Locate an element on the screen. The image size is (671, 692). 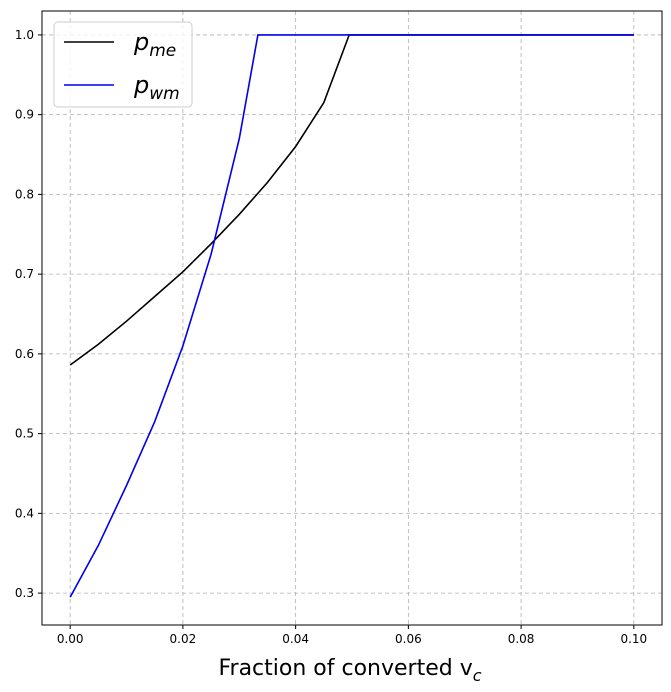
y-tick-label: 0.7 is located at coordinates (24, 274).